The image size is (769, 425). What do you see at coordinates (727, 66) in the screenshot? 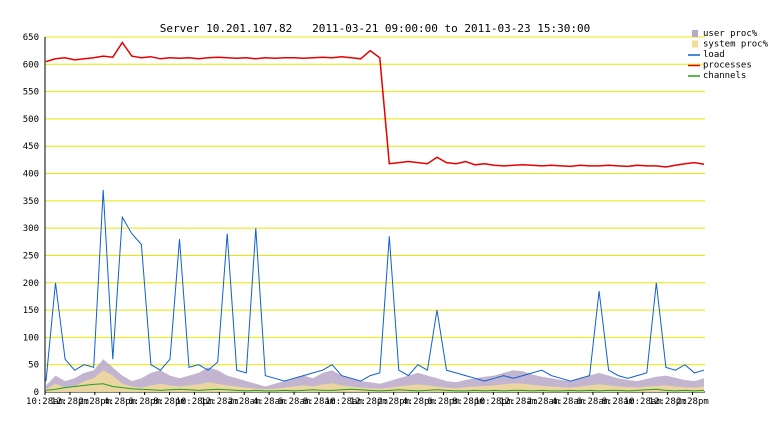
I see `legend-label: processes` at bounding box center [727, 66].